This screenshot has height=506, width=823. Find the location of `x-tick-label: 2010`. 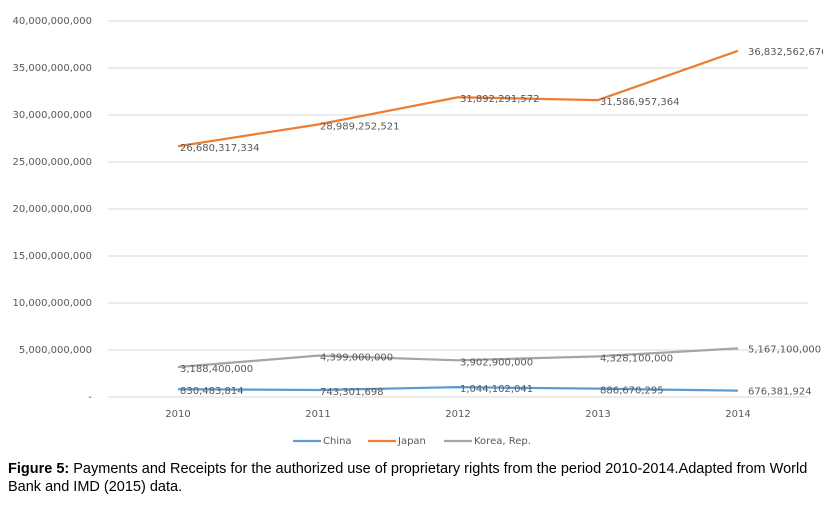

x-tick-label: 2010 is located at coordinates (177, 414).